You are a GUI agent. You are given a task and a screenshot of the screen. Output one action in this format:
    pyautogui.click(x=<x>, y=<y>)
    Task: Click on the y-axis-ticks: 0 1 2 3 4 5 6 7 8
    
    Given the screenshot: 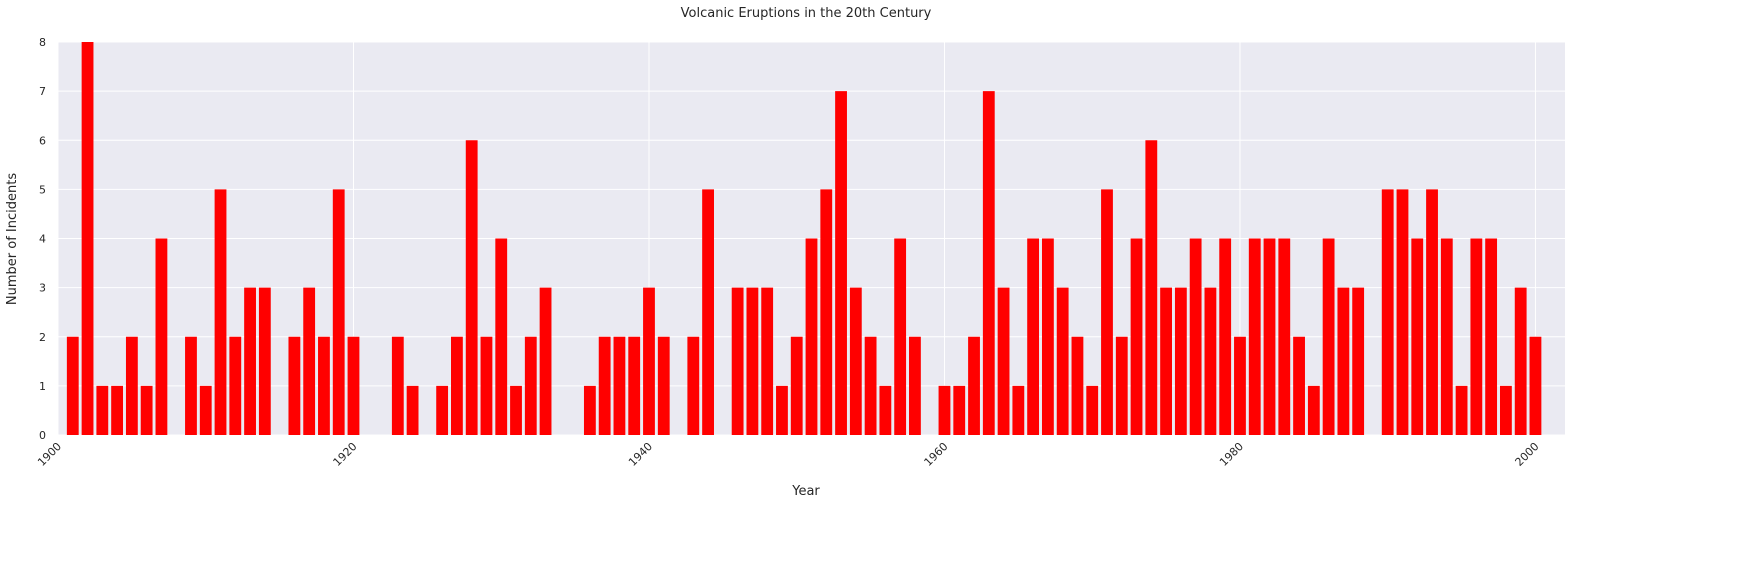 What is the action you would take?
    pyautogui.click(x=42, y=239)
    